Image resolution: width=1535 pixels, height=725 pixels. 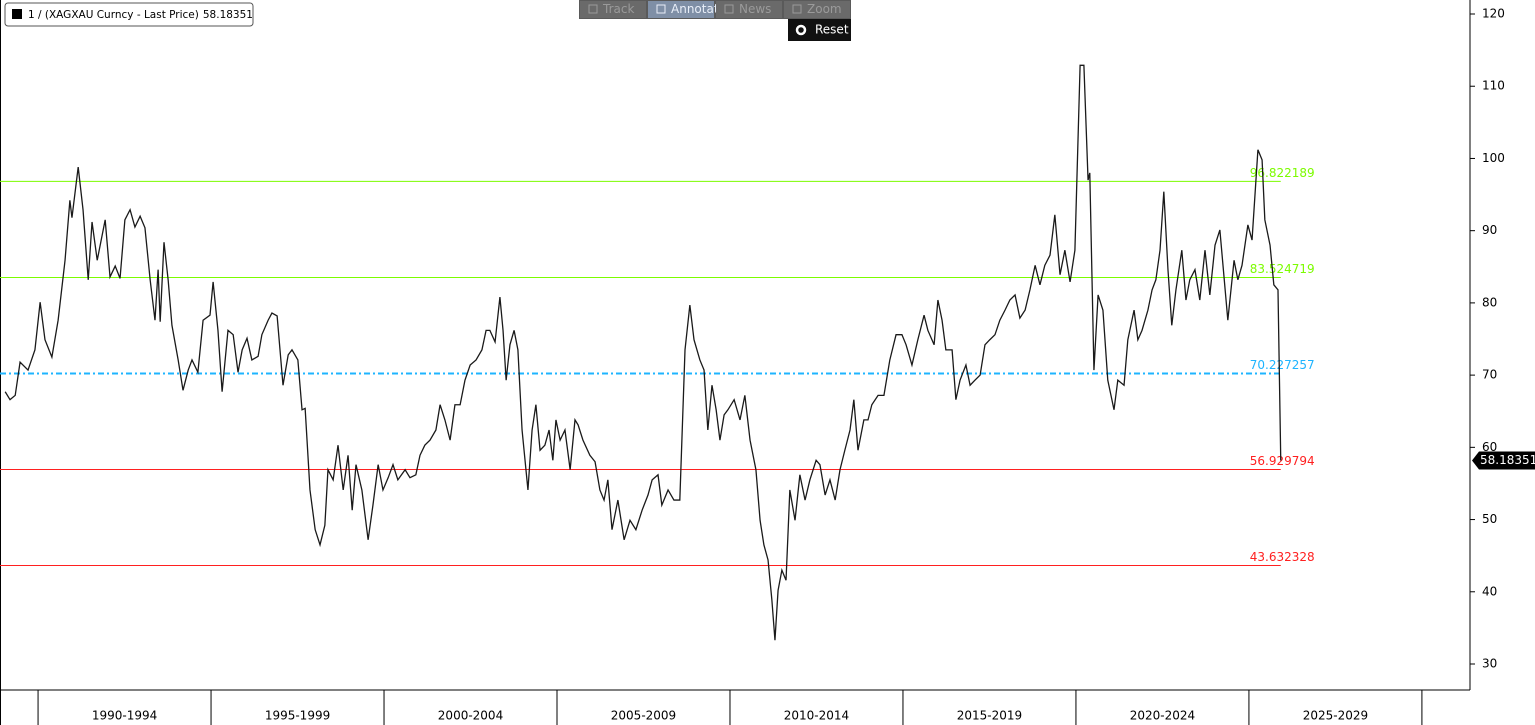 What do you see at coordinates (1489, 664) in the screenshot?
I see `y-tick-label: 30` at bounding box center [1489, 664].